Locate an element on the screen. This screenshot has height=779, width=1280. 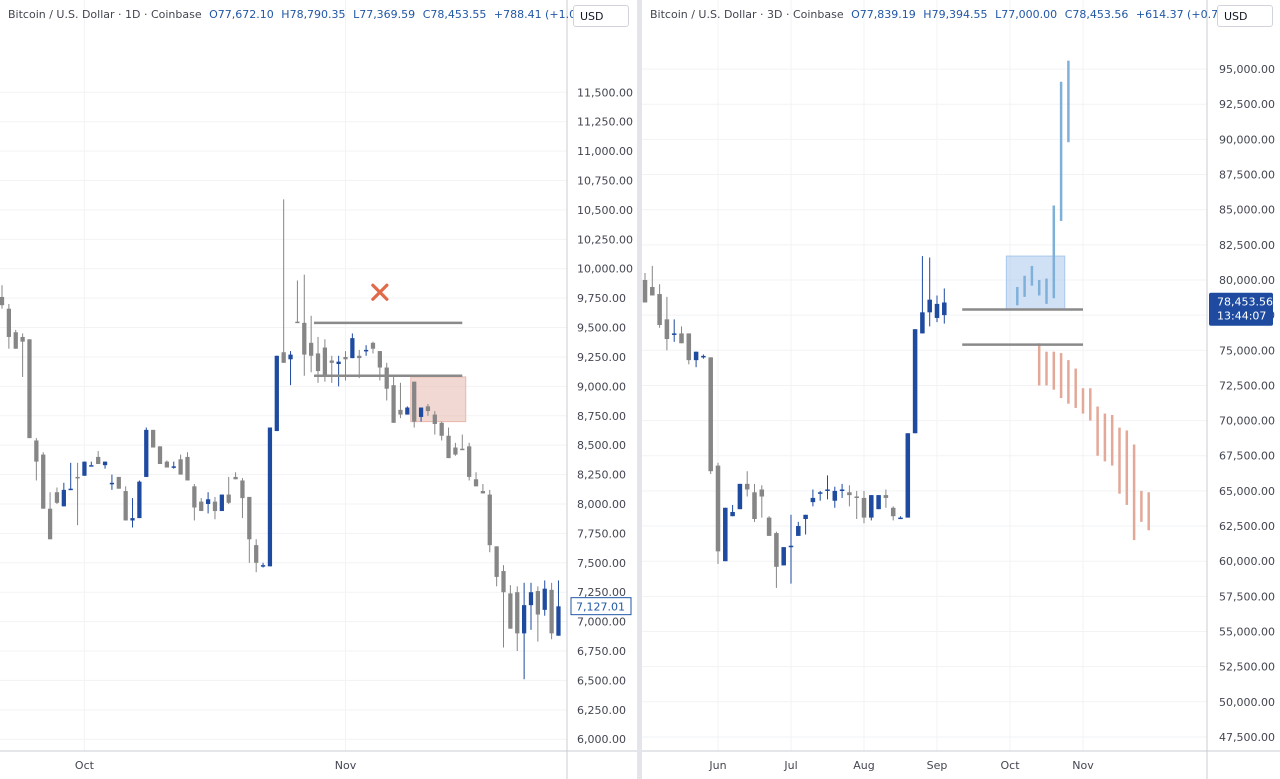
close-value: C78,453.56 is located at coordinates (1096, 14).